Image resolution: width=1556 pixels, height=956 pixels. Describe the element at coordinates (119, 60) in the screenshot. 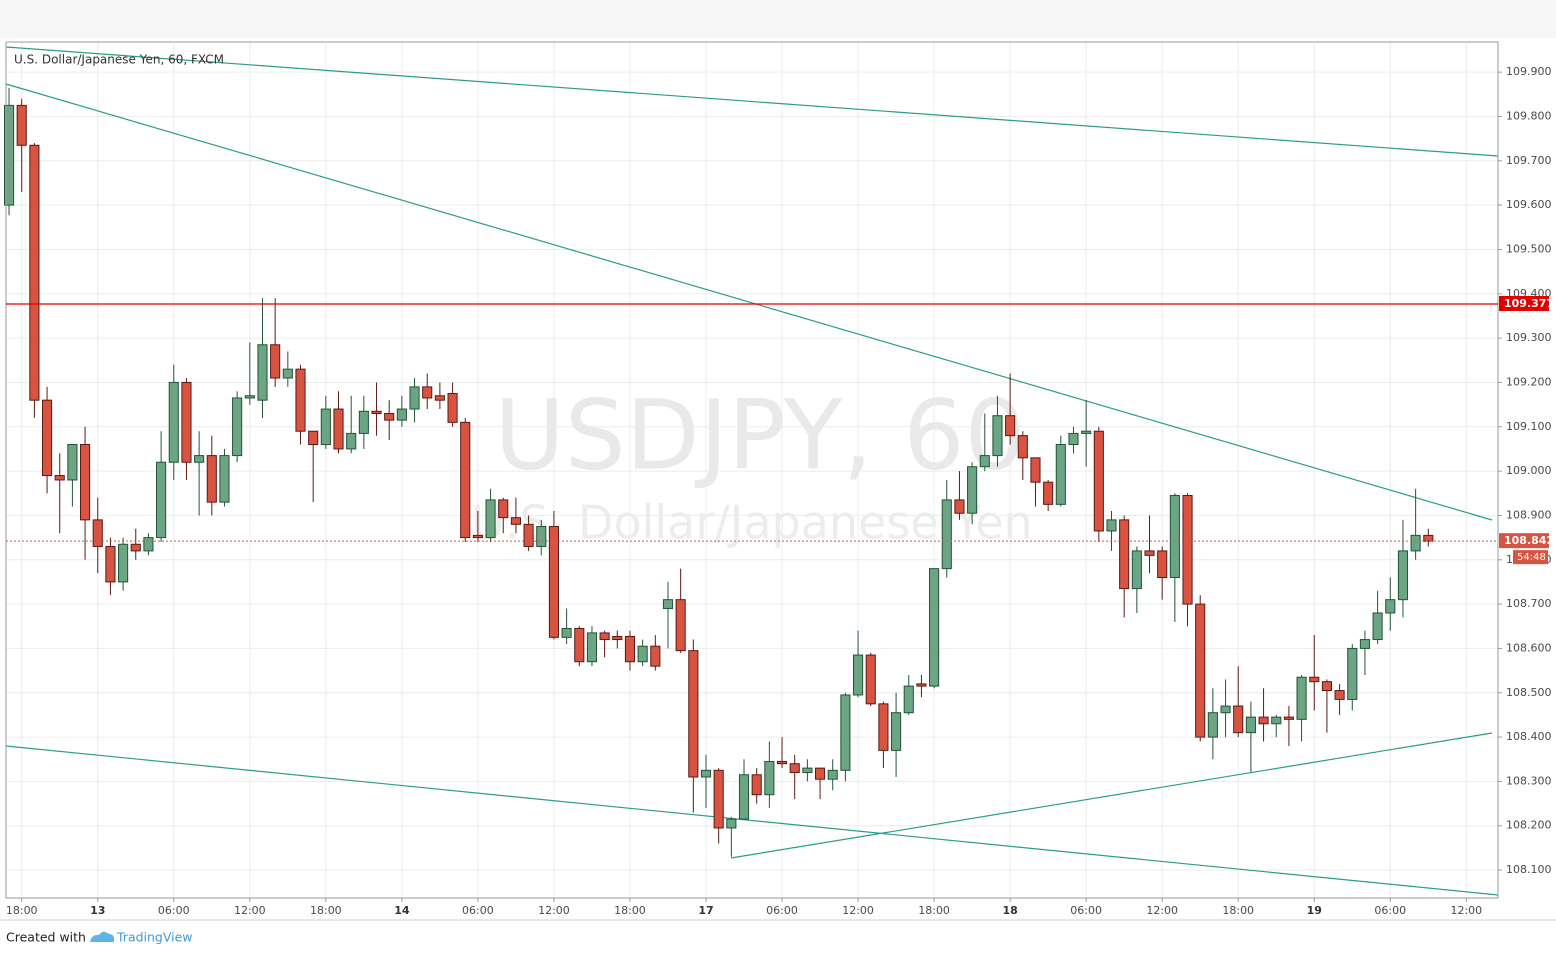

I see `chart-title: U.S. Dollar/Japanese Yen, 60, FXCM` at that location.